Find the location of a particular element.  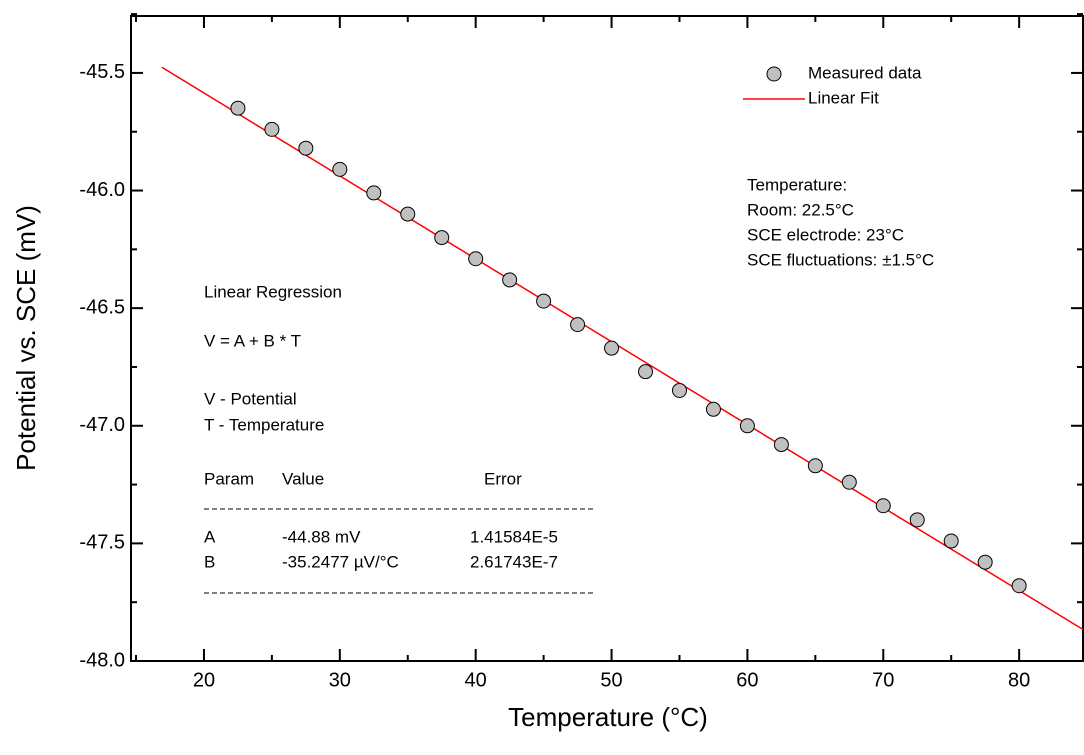

regression-equation: V = A + B * T is located at coordinates (252, 340).